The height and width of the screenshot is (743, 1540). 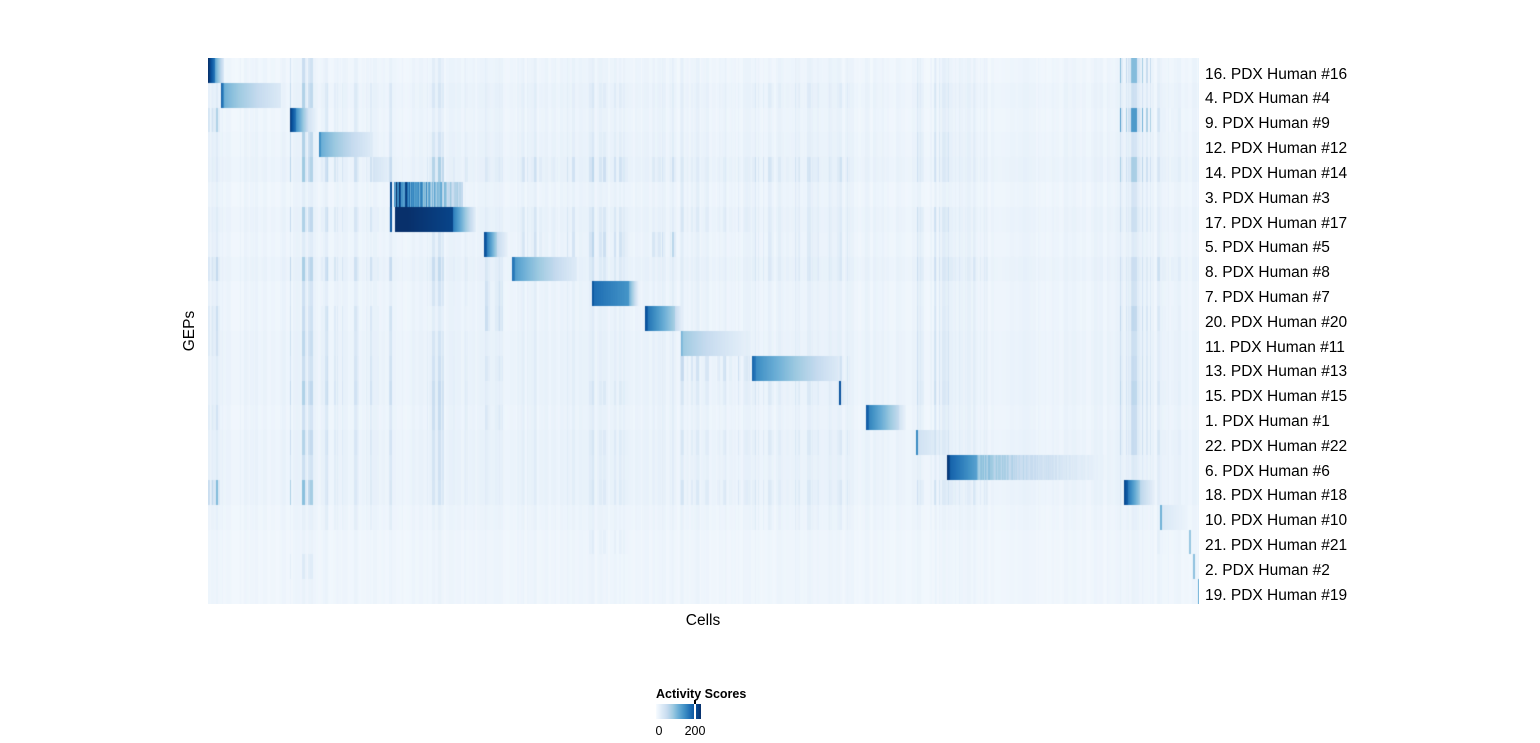 What do you see at coordinates (1275, 347) in the screenshot?
I see `row-label: 11. PDX Human #11` at bounding box center [1275, 347].